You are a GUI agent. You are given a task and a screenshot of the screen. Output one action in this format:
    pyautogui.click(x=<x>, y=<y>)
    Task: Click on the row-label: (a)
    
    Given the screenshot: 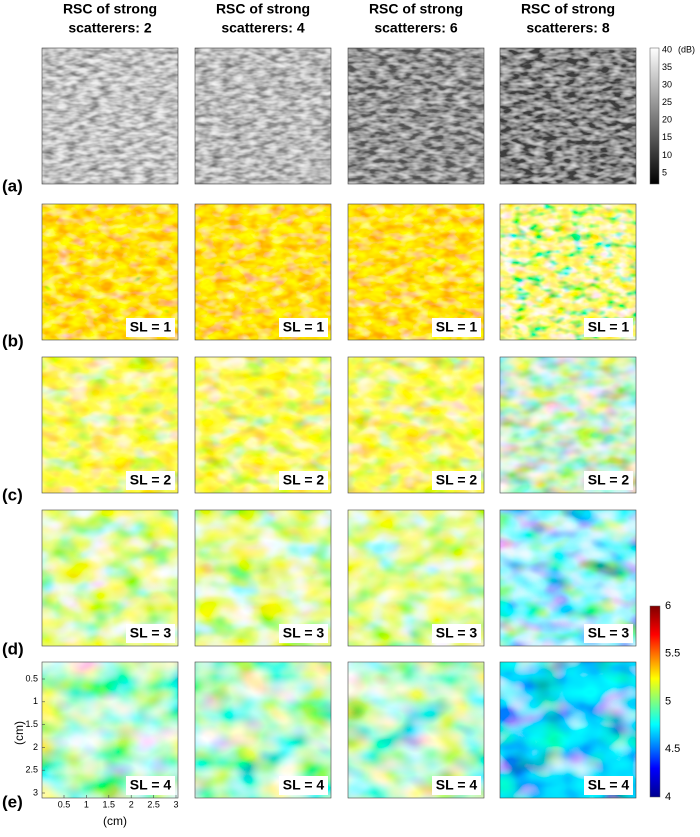 What is the action you would take?
    pyautogui.click(x=12, y=185)
    